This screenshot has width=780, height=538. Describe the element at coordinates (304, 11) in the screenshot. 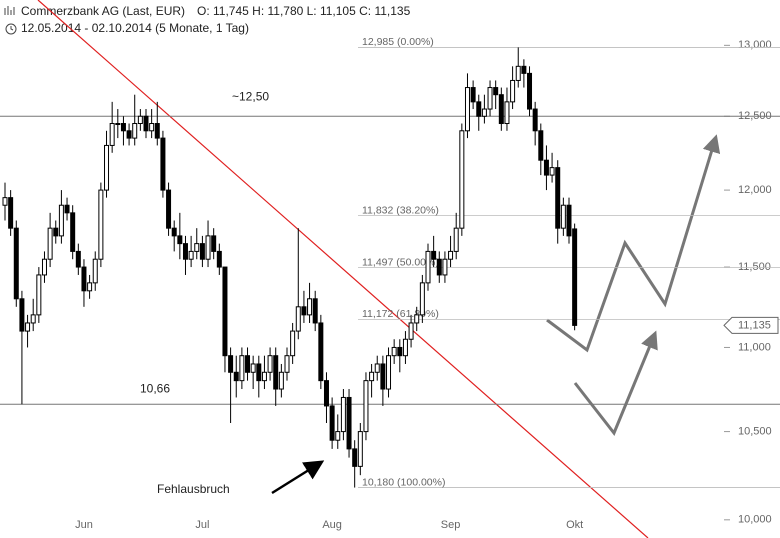

I see `quote: O: 11,745 H: 11,780 L: 11,105 C: 11,135` at that location.